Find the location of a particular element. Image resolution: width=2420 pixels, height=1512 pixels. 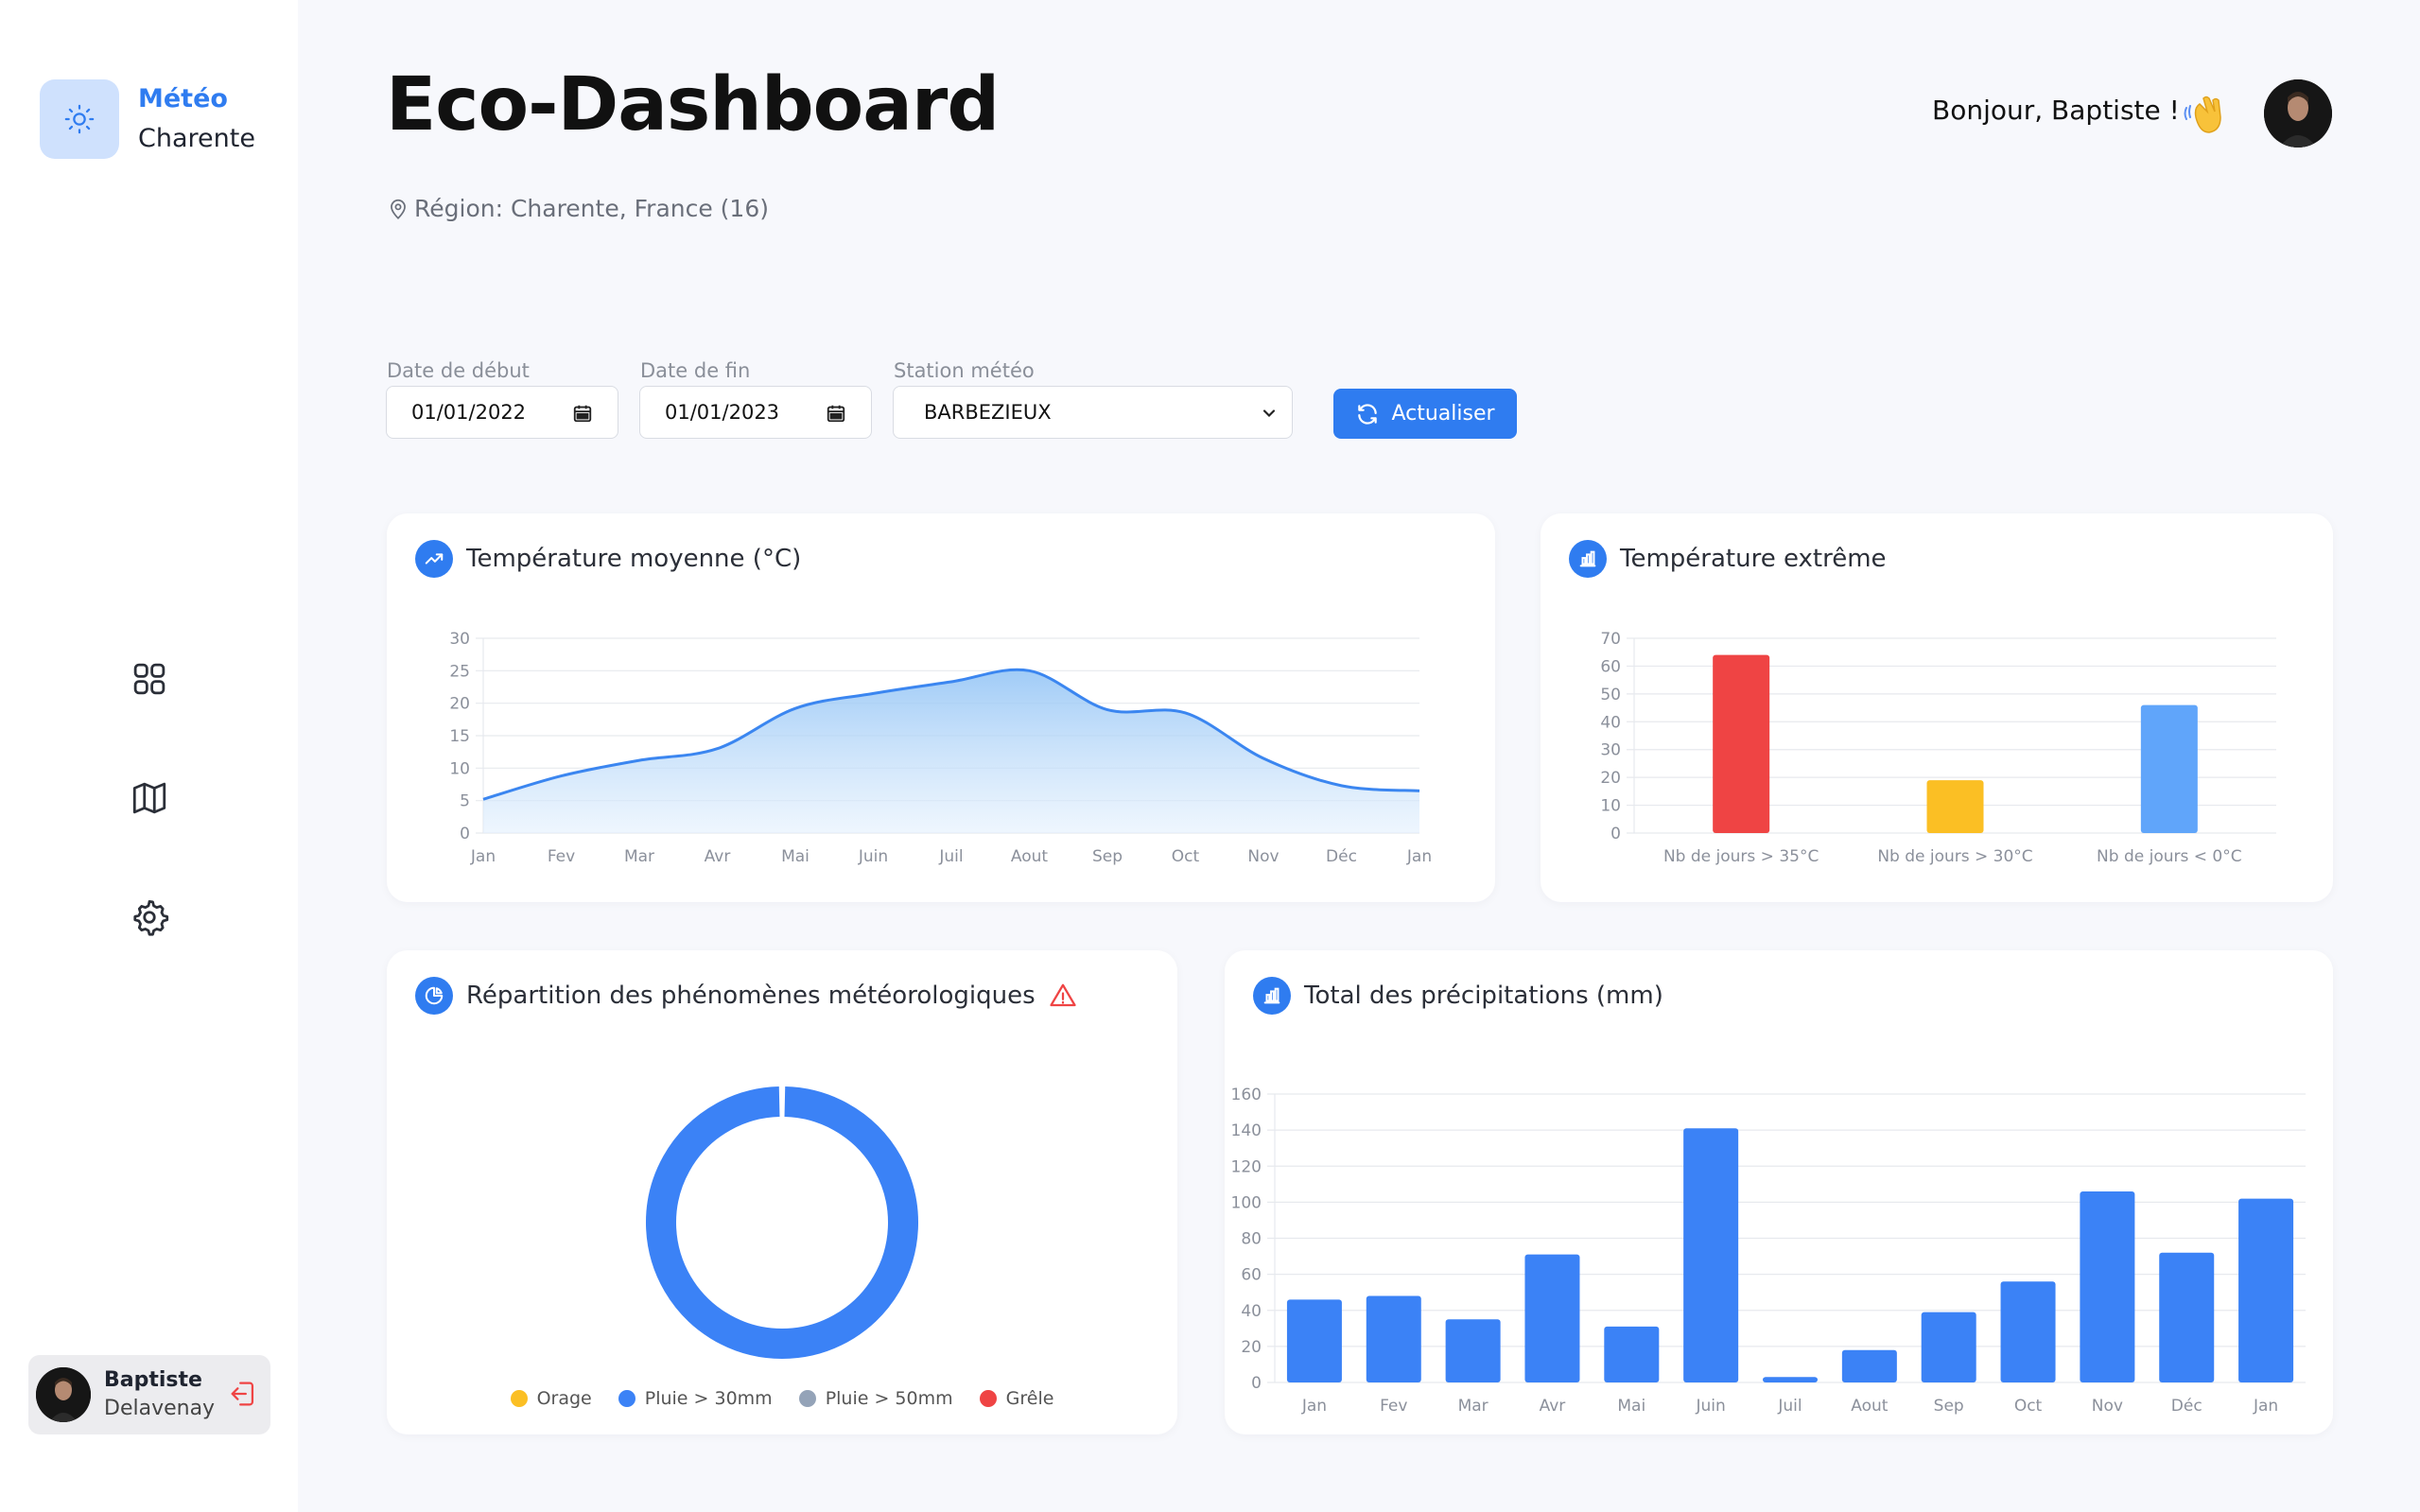

legend-label: Pluie > 50mm is located at coordinates (889, 1398).